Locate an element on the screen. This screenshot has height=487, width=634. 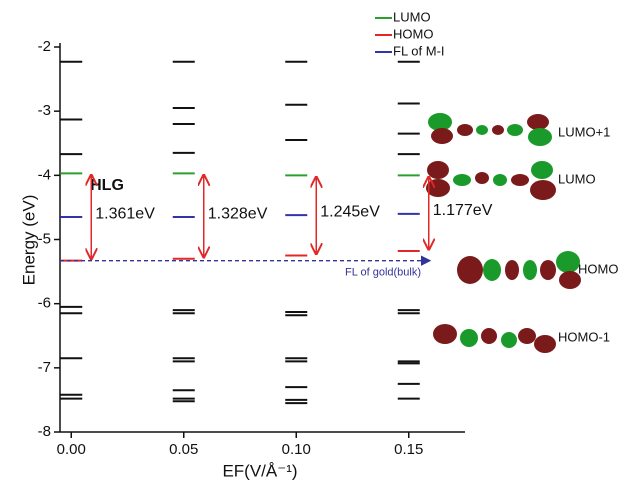
x-axis-label: EF(V/Å⁻¹) is located at coordinates (259, 470).